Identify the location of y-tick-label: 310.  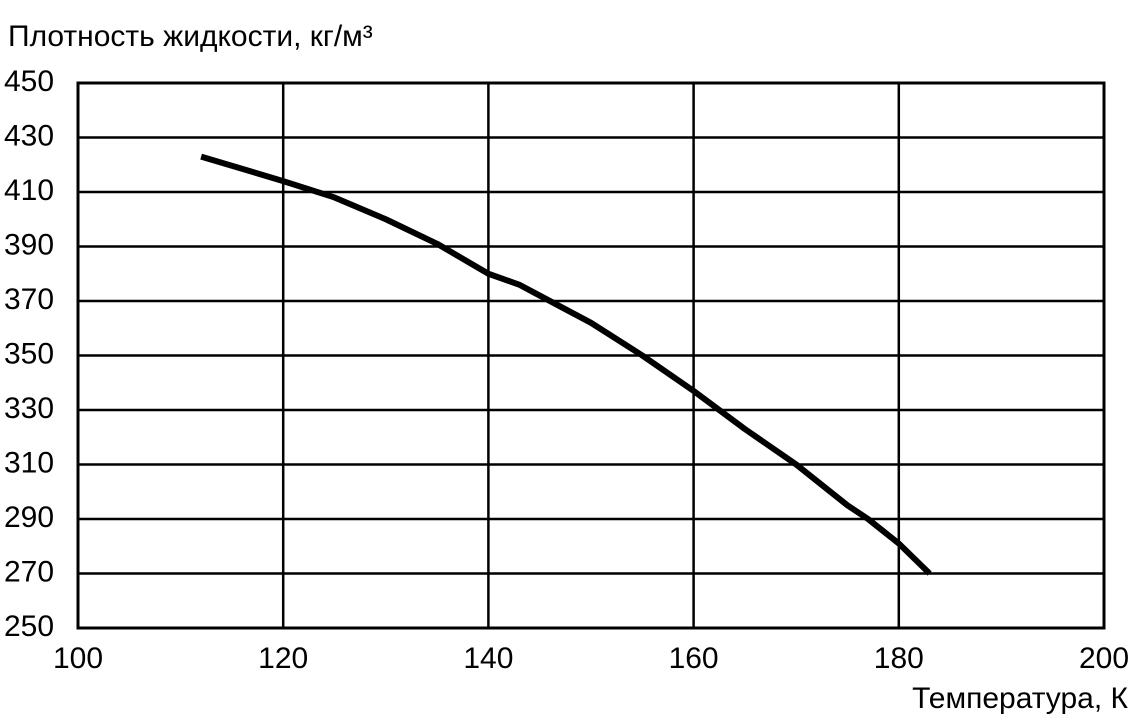
(29, 462).